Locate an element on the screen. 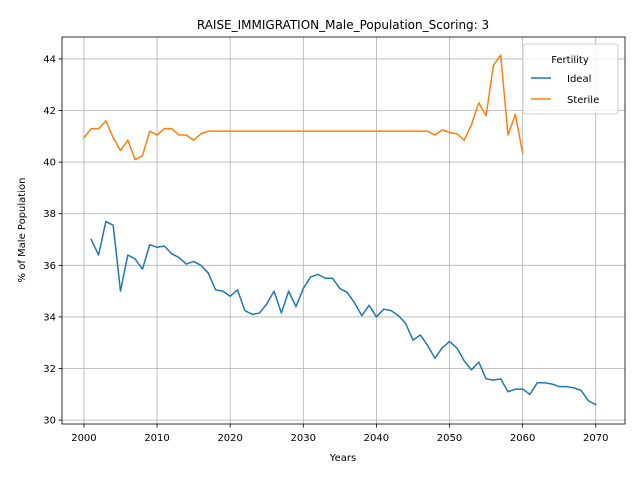  legend: Fertility Ideal Sterile is located at coordinates (570, 79).